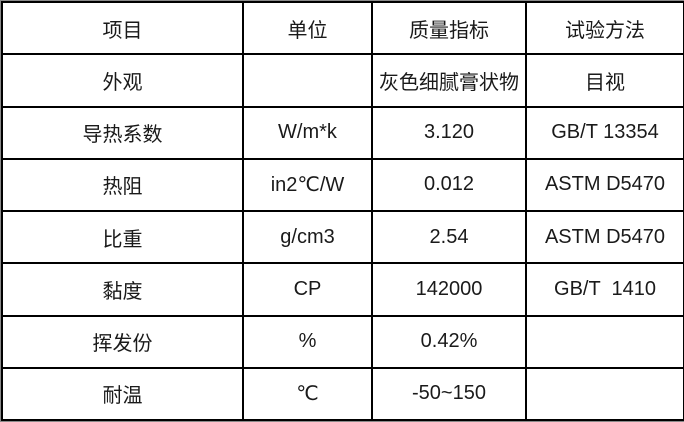 This screenshot has height=422, width=684. Describe the element at coordinates (307, 185) in the screenshot. I see `cell-unit: in2℃/W` at that location.